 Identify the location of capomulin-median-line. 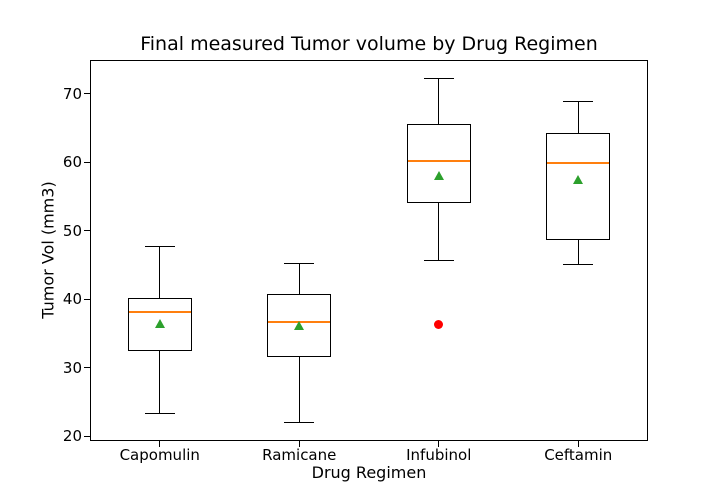
(159, 312).